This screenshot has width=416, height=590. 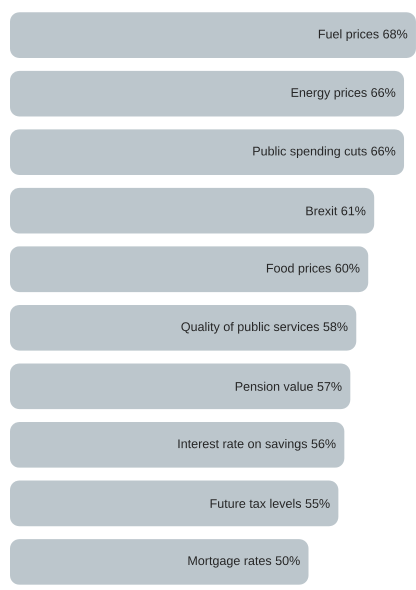 What do you see at coordinates (288, 561) in the screenshot?
I see `data-label: 50%` at bounding box center [288, 561].